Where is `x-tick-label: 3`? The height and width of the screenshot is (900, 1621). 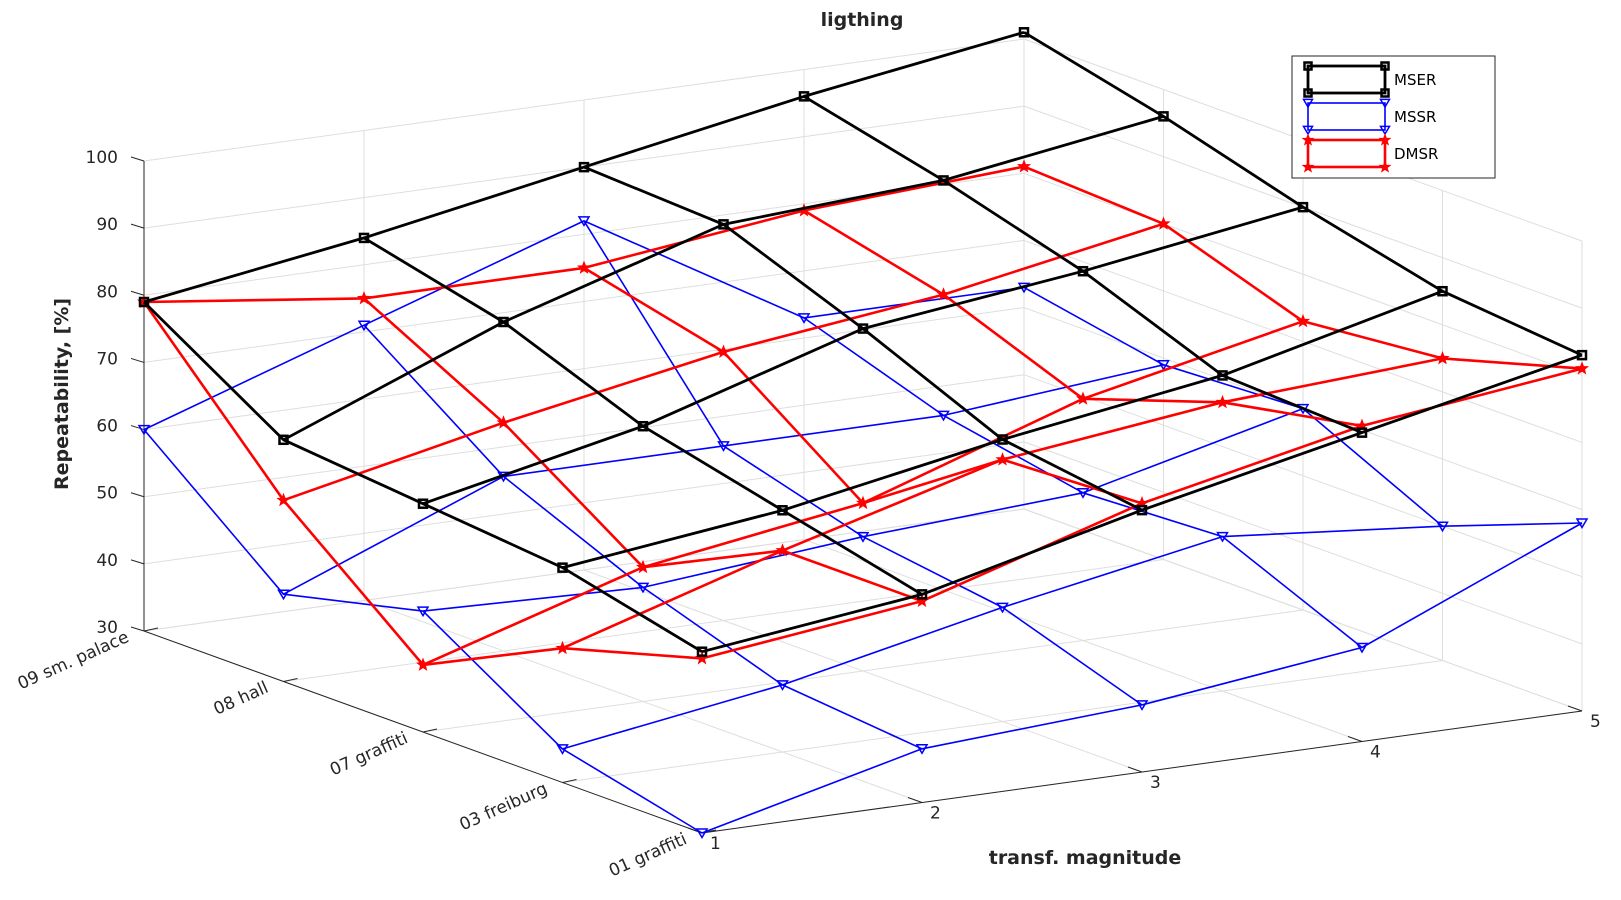
x-tick-label: 3 is located at coordinates (1155, 783).